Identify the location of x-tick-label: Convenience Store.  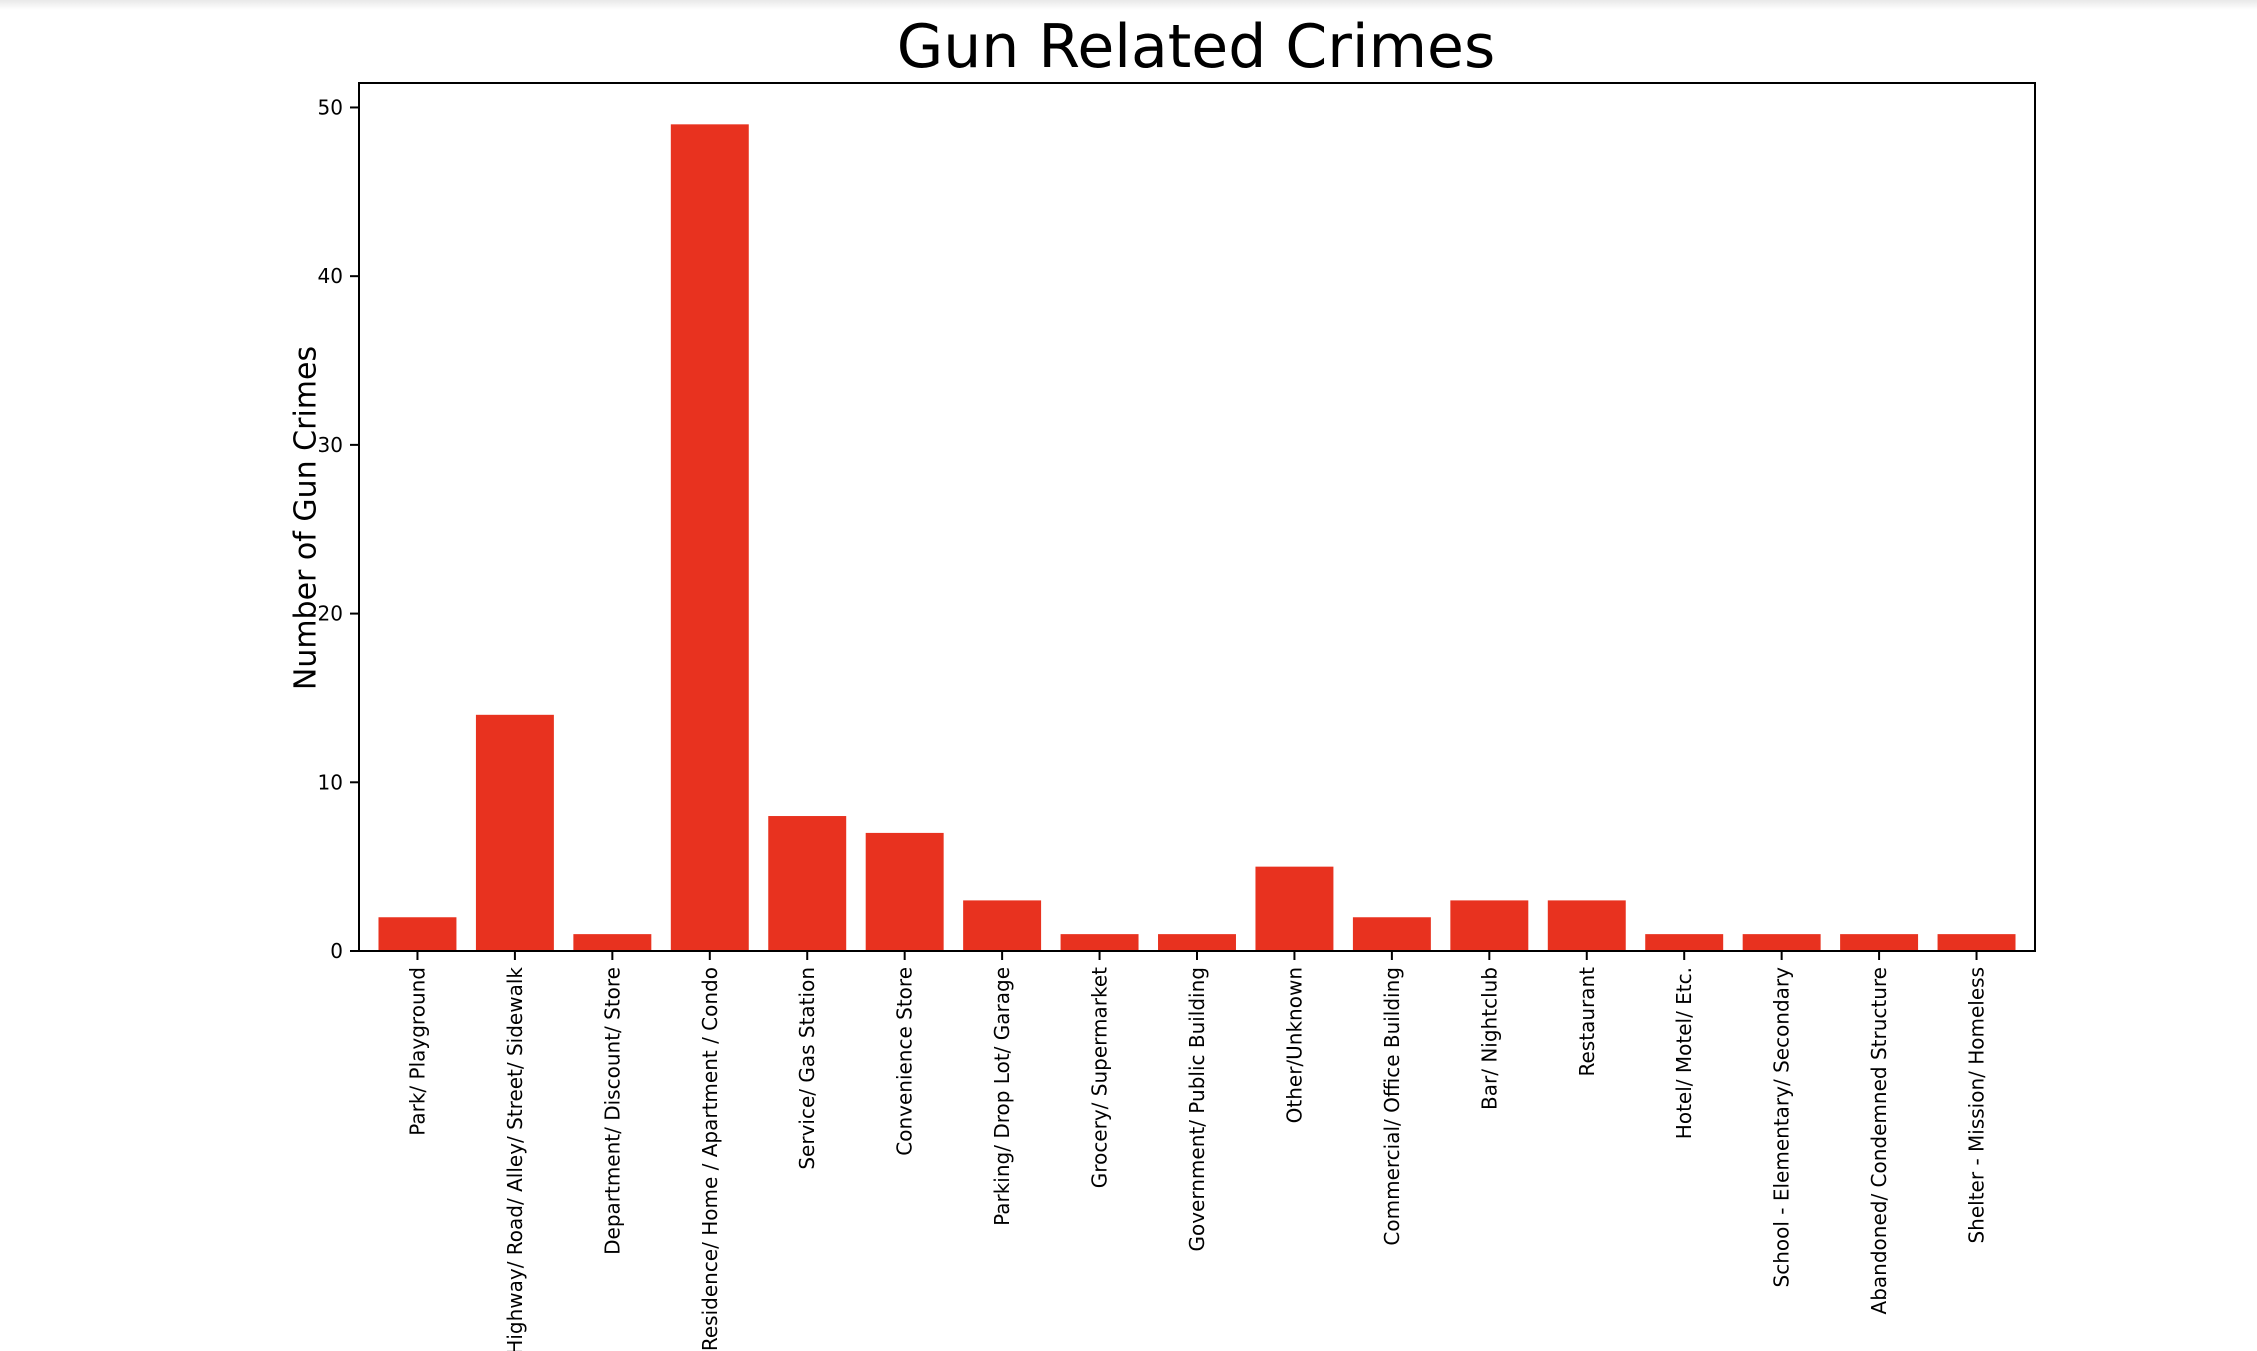
(905, 1061).